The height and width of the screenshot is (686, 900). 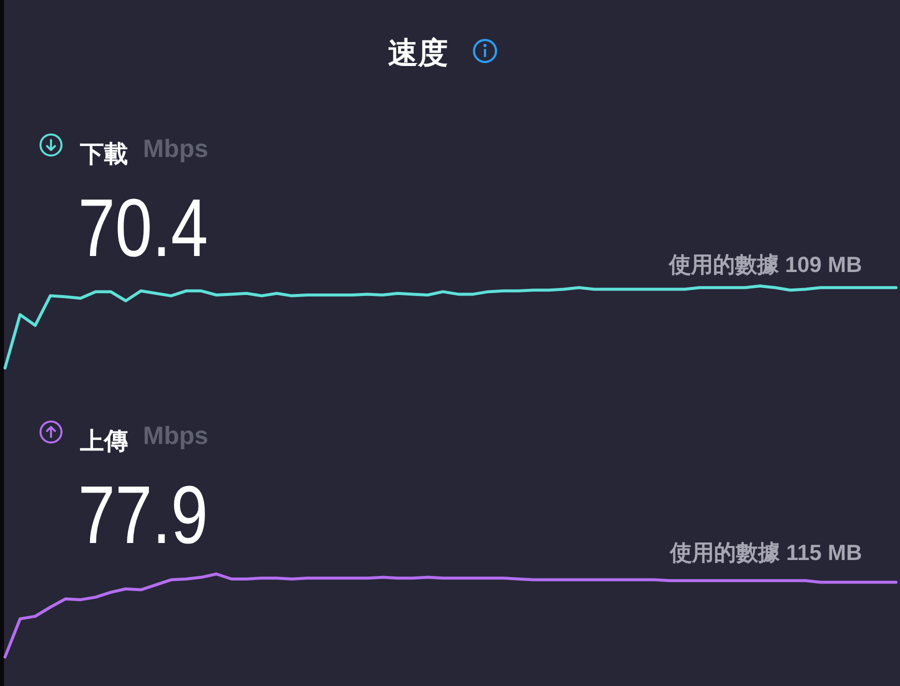 What do you see at coordinates (765, 552) in the screenshot?
I see `text: 使用的數據 115 MB` at bounding box center [765, 552].